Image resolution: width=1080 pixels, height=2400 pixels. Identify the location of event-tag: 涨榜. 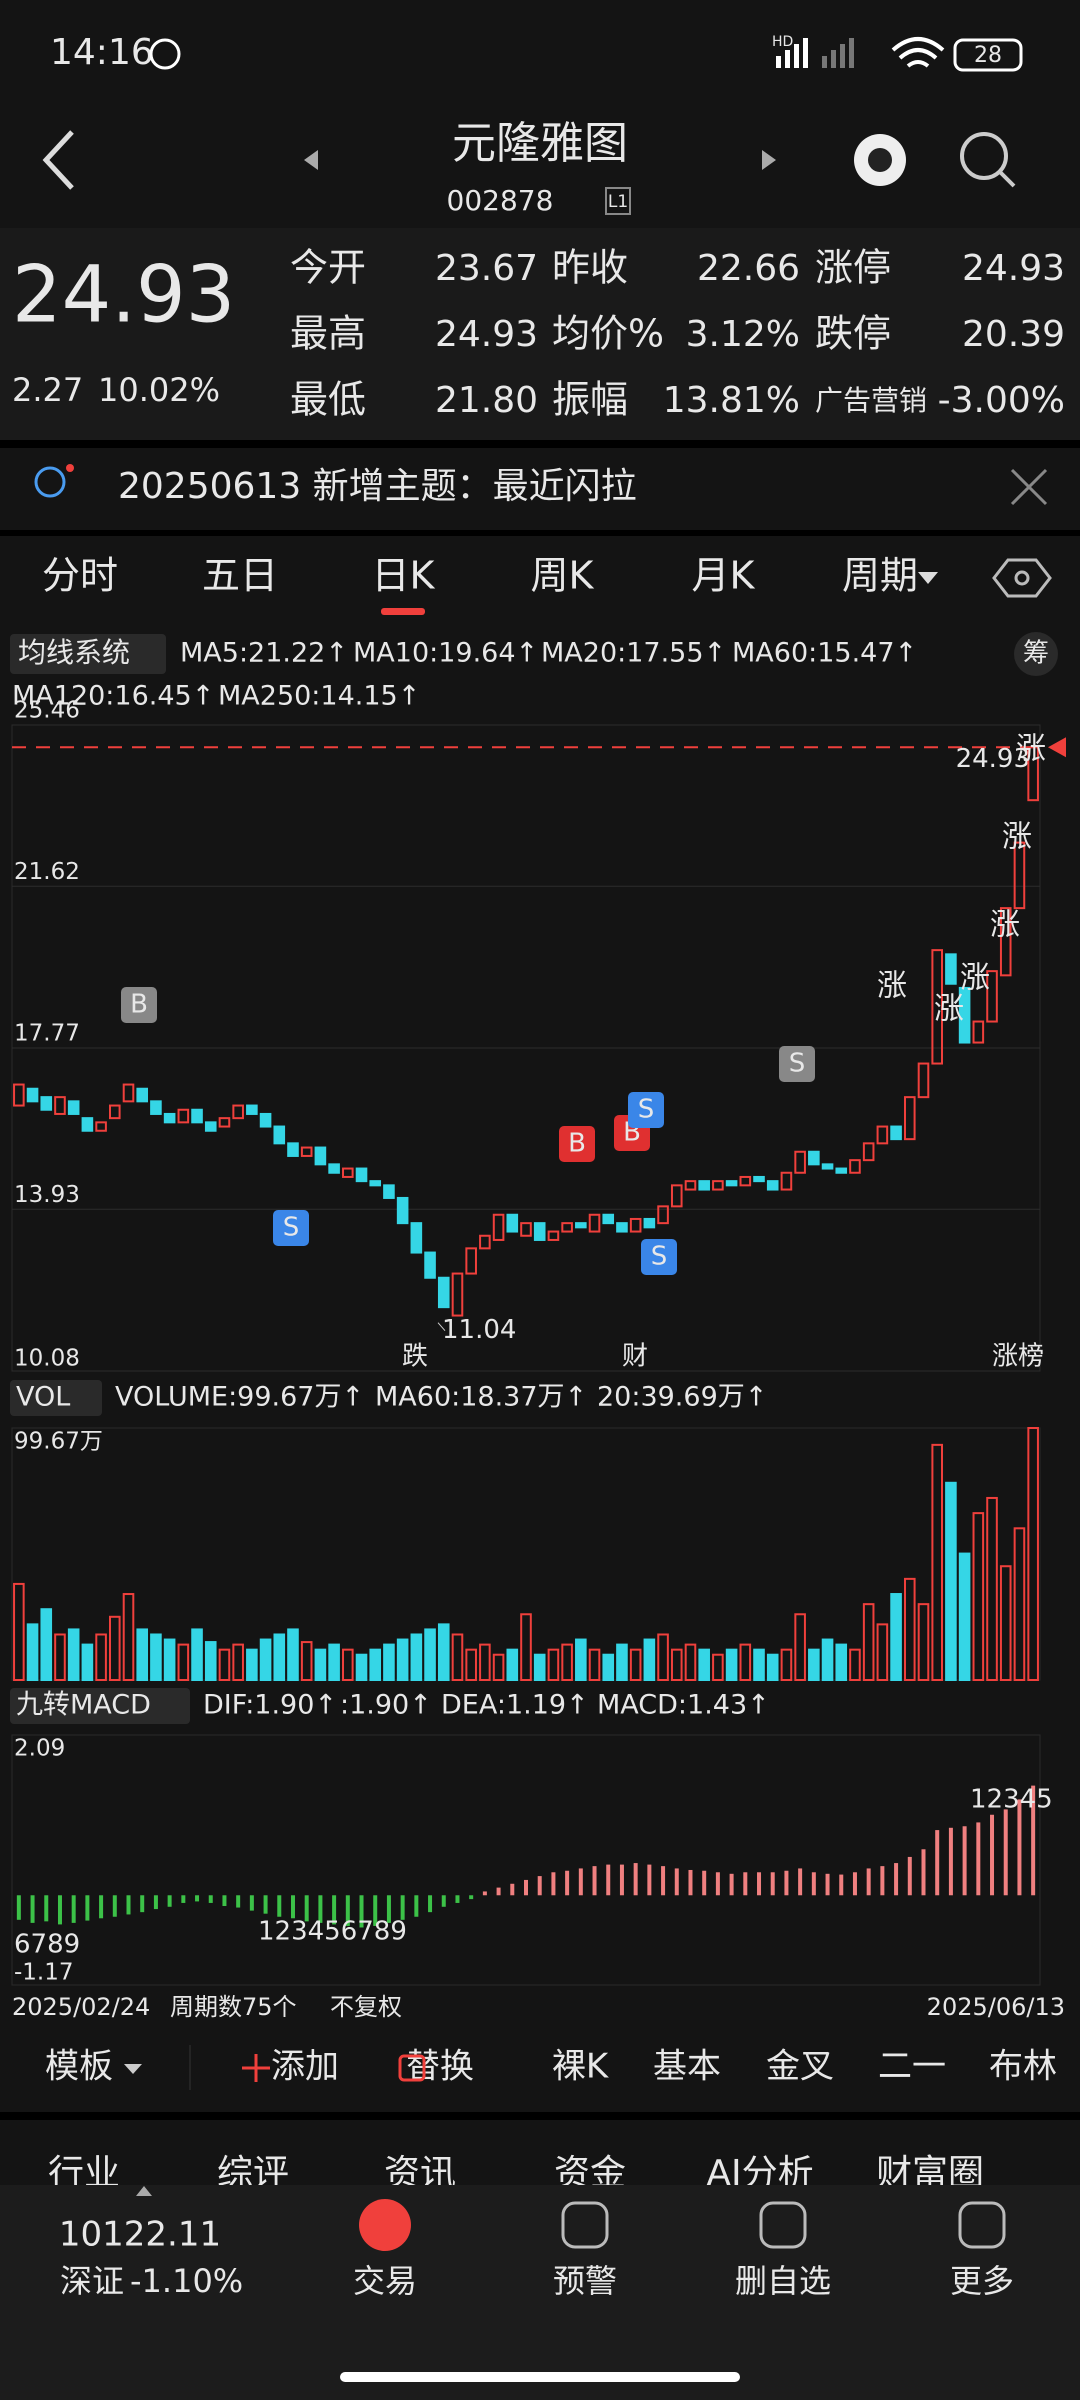
(1018, 1357).